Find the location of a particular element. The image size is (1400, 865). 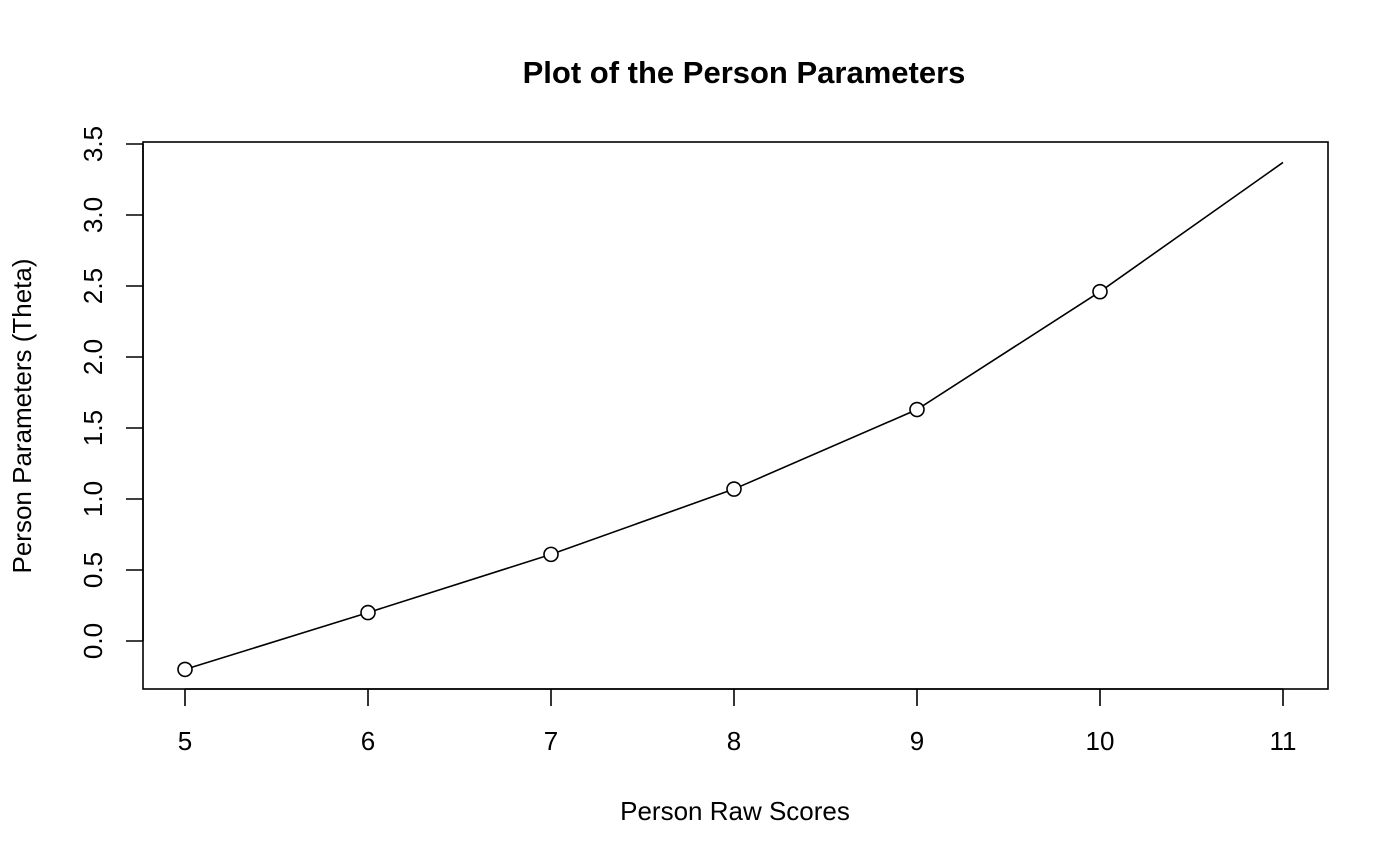

y-axis-label: Person Parameters (Theta) is located at coordinates (22, 415).